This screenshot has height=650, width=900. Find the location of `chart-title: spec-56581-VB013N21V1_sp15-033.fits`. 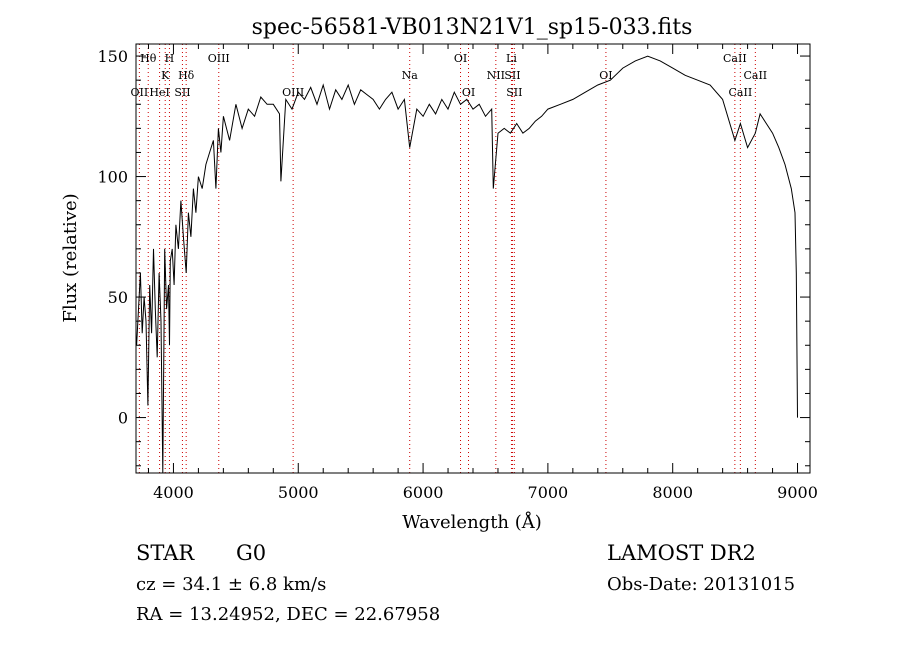

chart-title: spec-56581-VB013N21V1_sp15-033.fits is located at coordinates (472, 27).